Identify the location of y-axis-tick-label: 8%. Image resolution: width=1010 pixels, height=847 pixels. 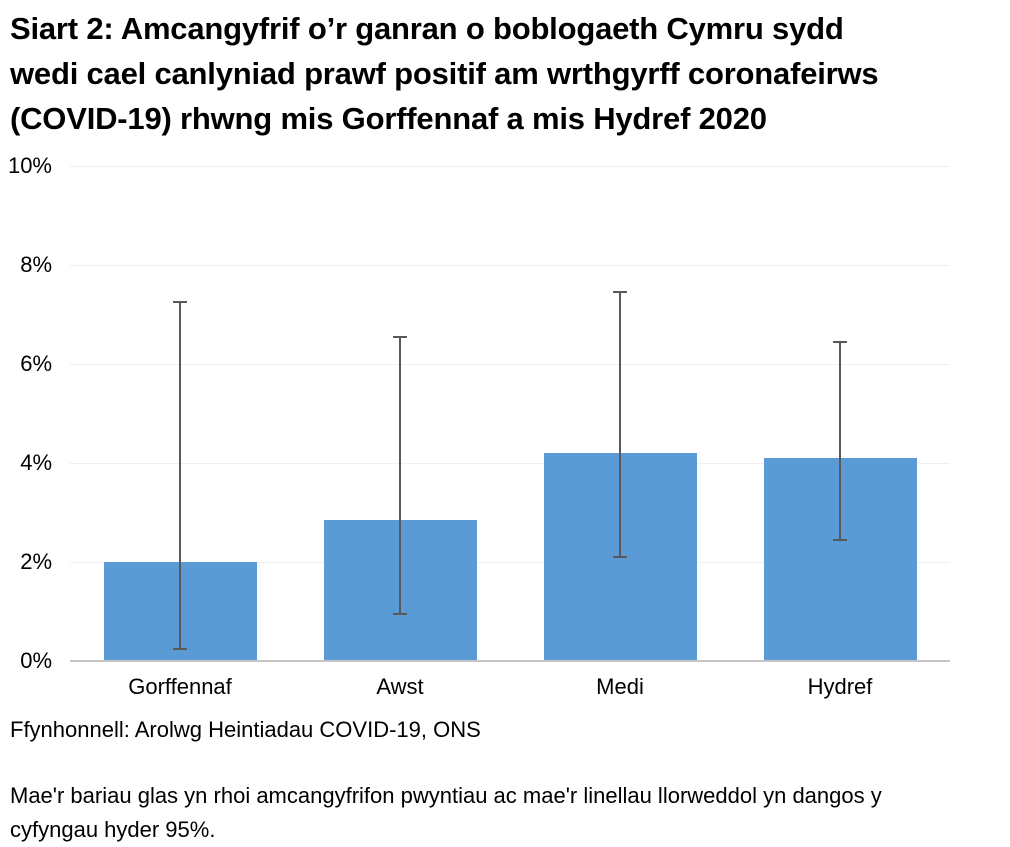
(36, 264).